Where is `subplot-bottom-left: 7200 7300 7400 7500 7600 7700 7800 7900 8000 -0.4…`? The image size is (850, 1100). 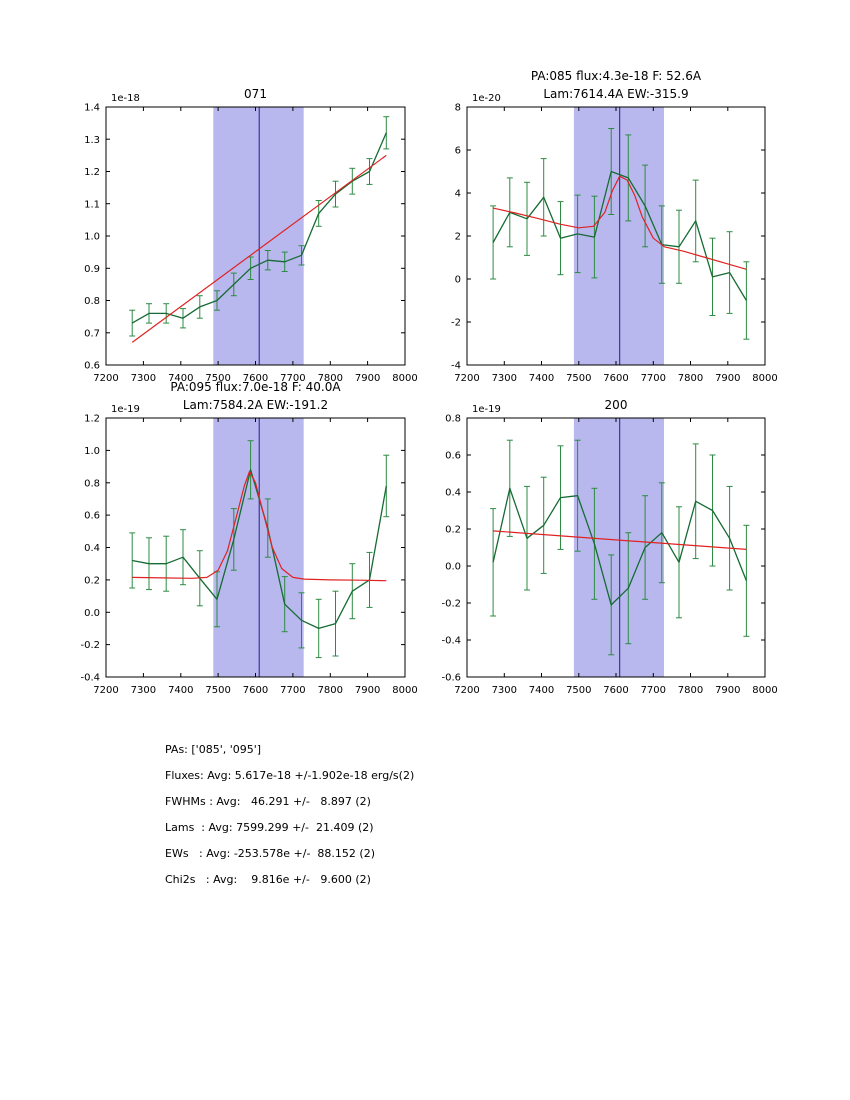 subplot-bottom-left: 7200 7300 7400 7500 7600 7700 7800 7900 8000 -0.4… is located at coordinates (248, 538).